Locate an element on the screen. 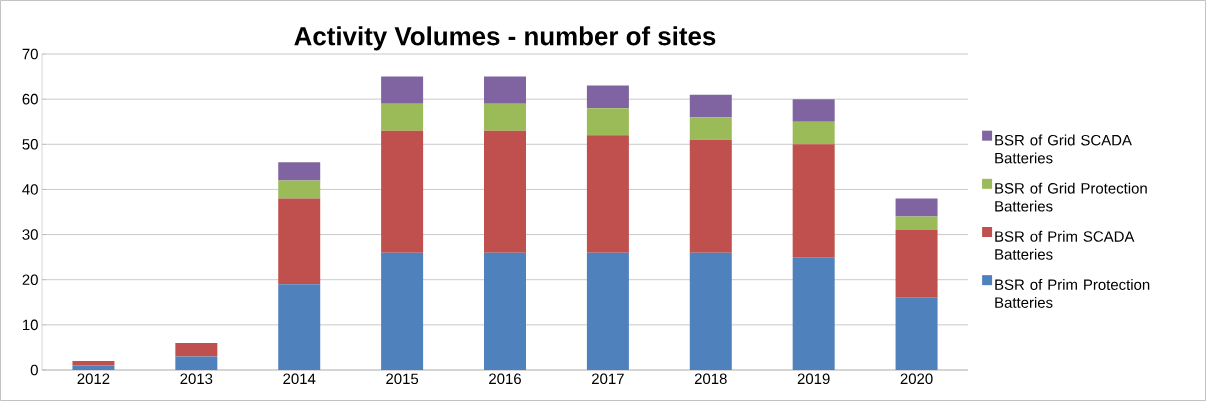  x-tick-label: 2015 is located at coordinates (402, 379).